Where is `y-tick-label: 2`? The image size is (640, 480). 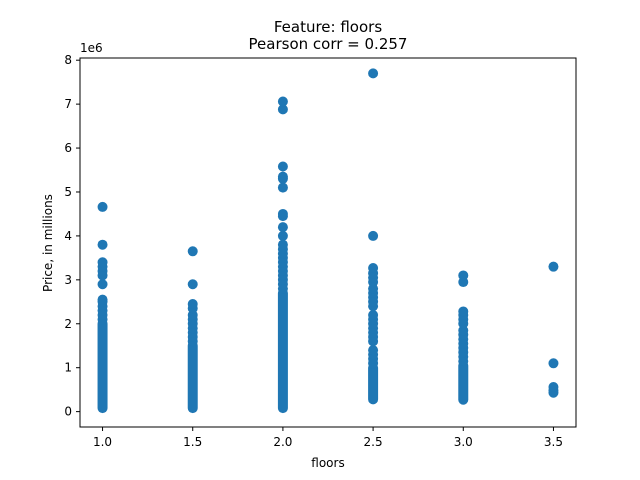 y-tick-label: 2 is located at coordinates (68, 324).